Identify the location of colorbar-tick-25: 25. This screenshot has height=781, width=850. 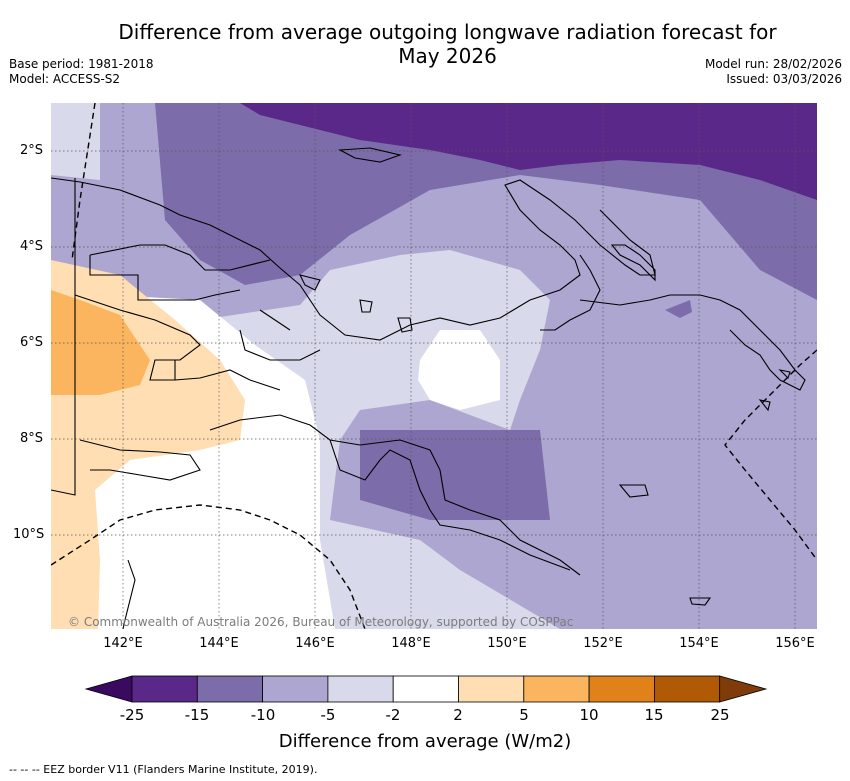
(720, 715).